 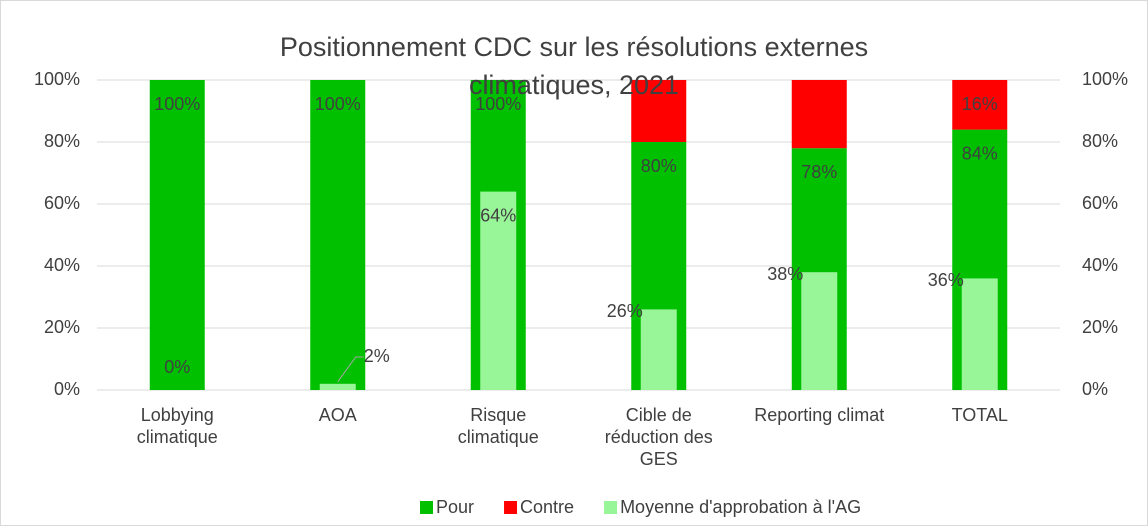 I want to click on legend-label: Contre, so click(x=547, y=507).